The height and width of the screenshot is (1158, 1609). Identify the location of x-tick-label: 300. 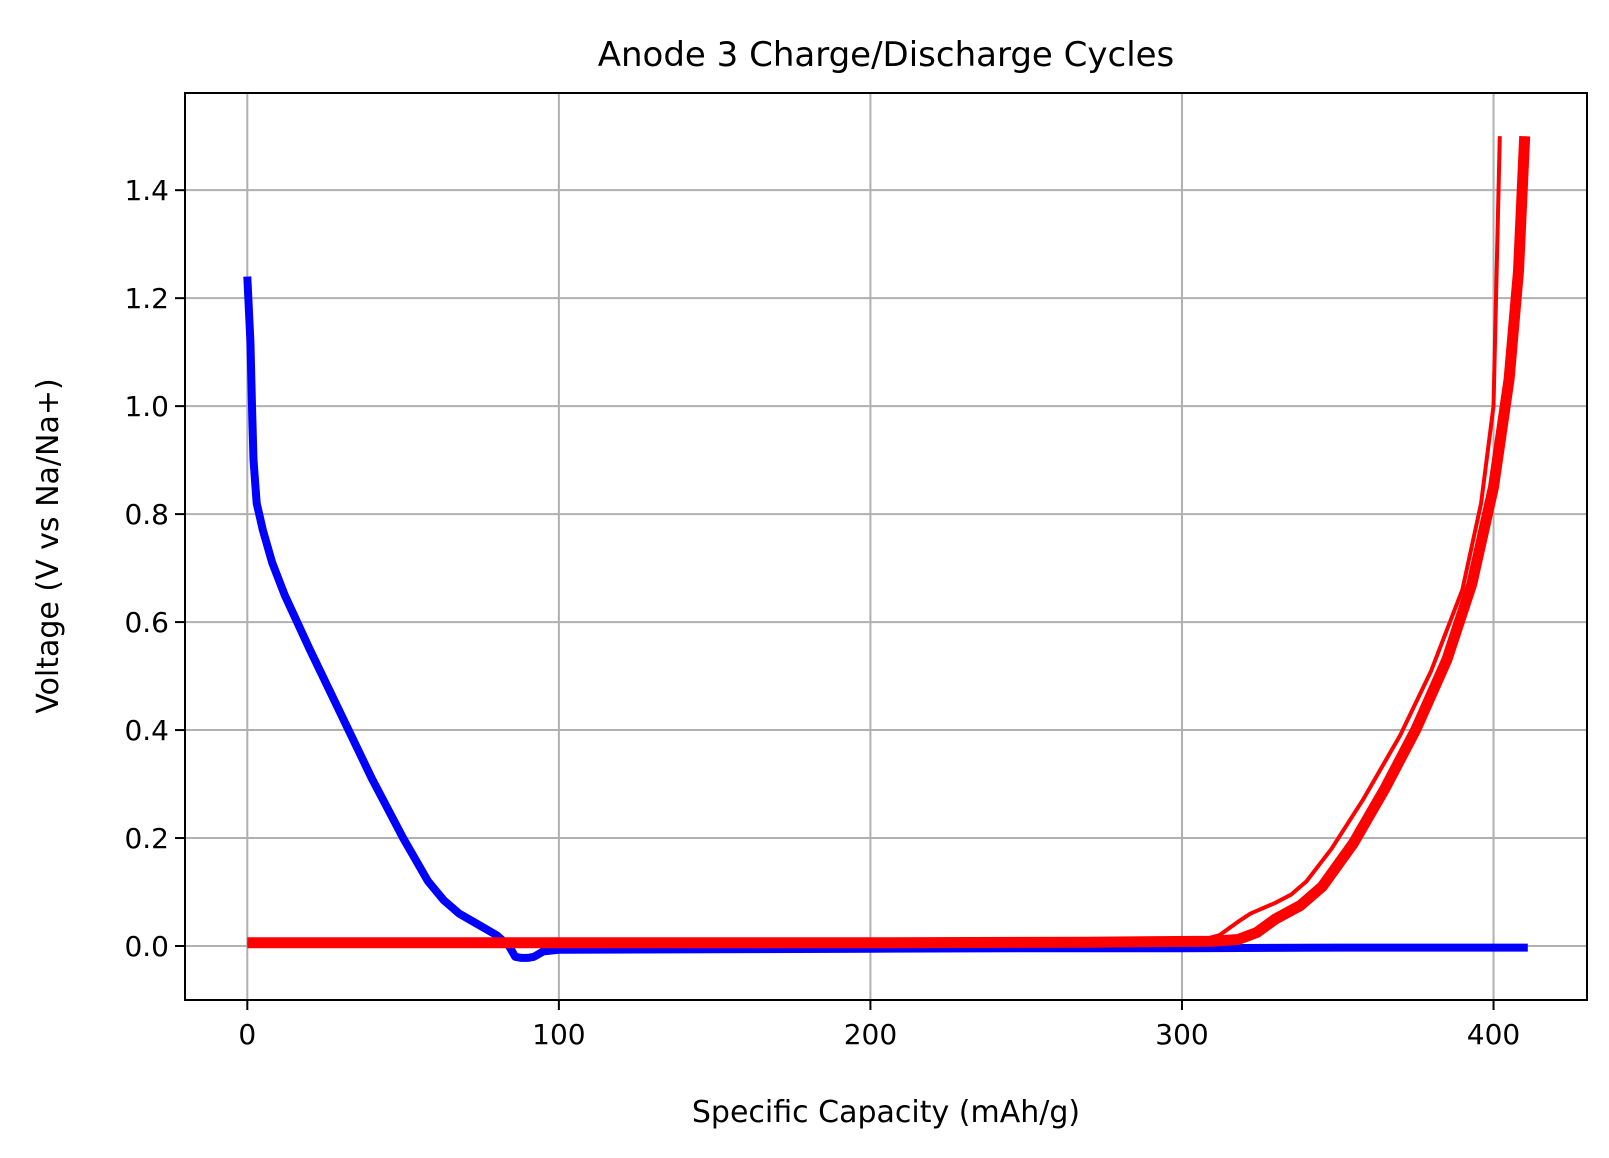
(1181, 1034).